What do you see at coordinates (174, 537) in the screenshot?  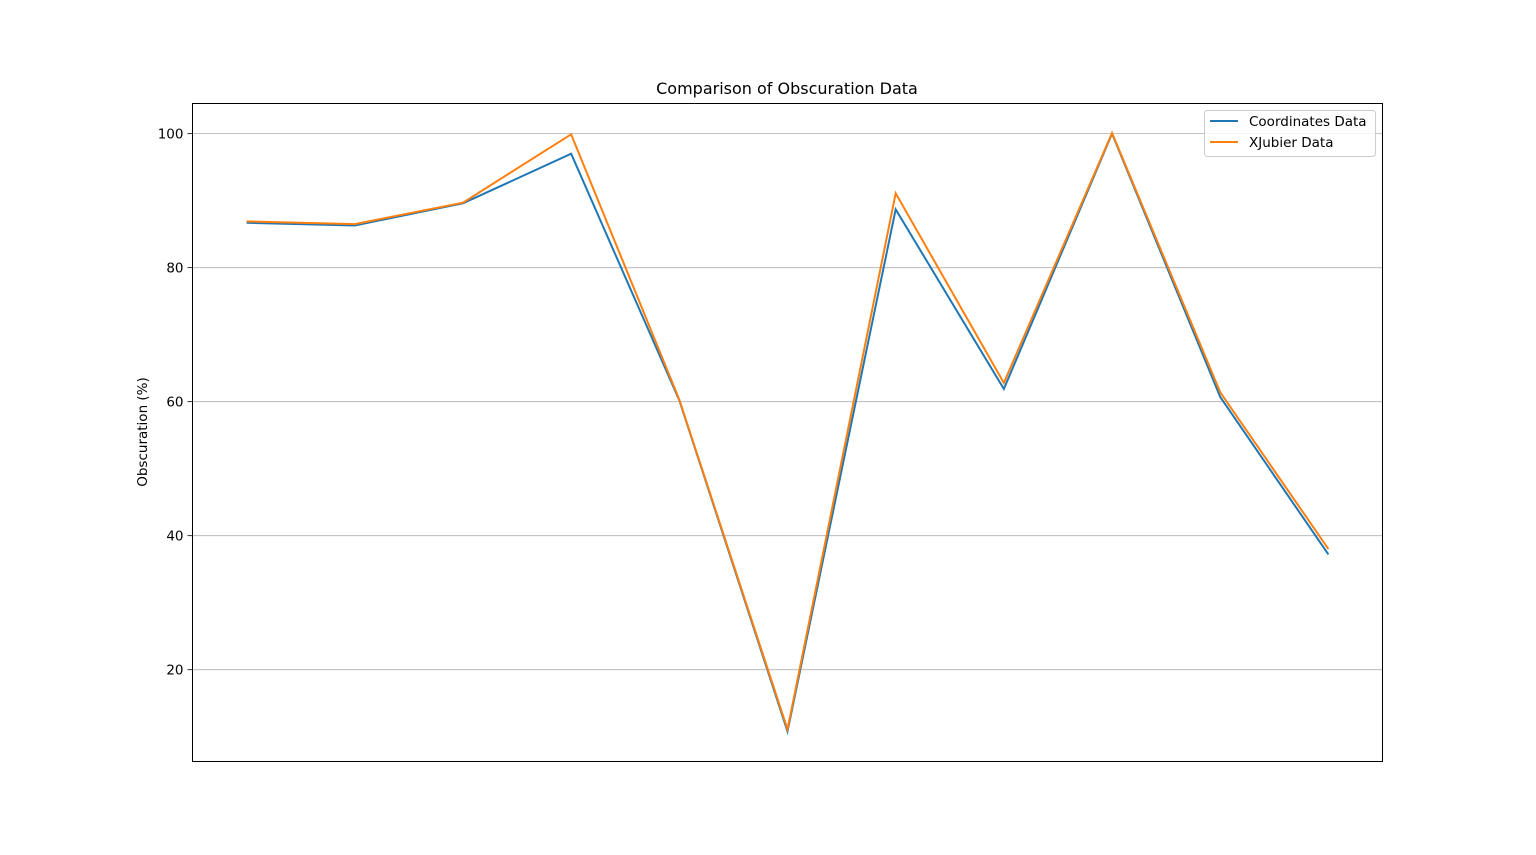 I see `y-tick-label: 40` at bounding box center [174, 537].